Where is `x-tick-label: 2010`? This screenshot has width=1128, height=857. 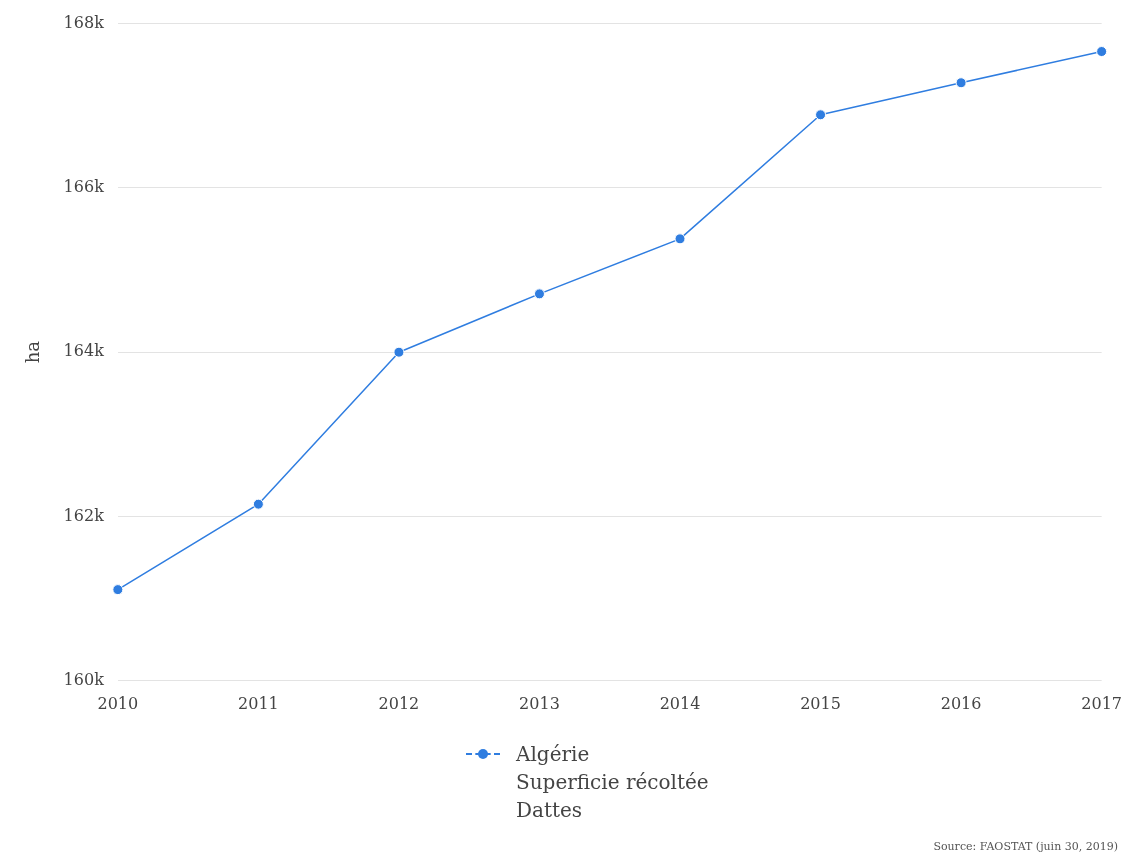 x-tick-label: 2010 is located at coordinates (118, 703).